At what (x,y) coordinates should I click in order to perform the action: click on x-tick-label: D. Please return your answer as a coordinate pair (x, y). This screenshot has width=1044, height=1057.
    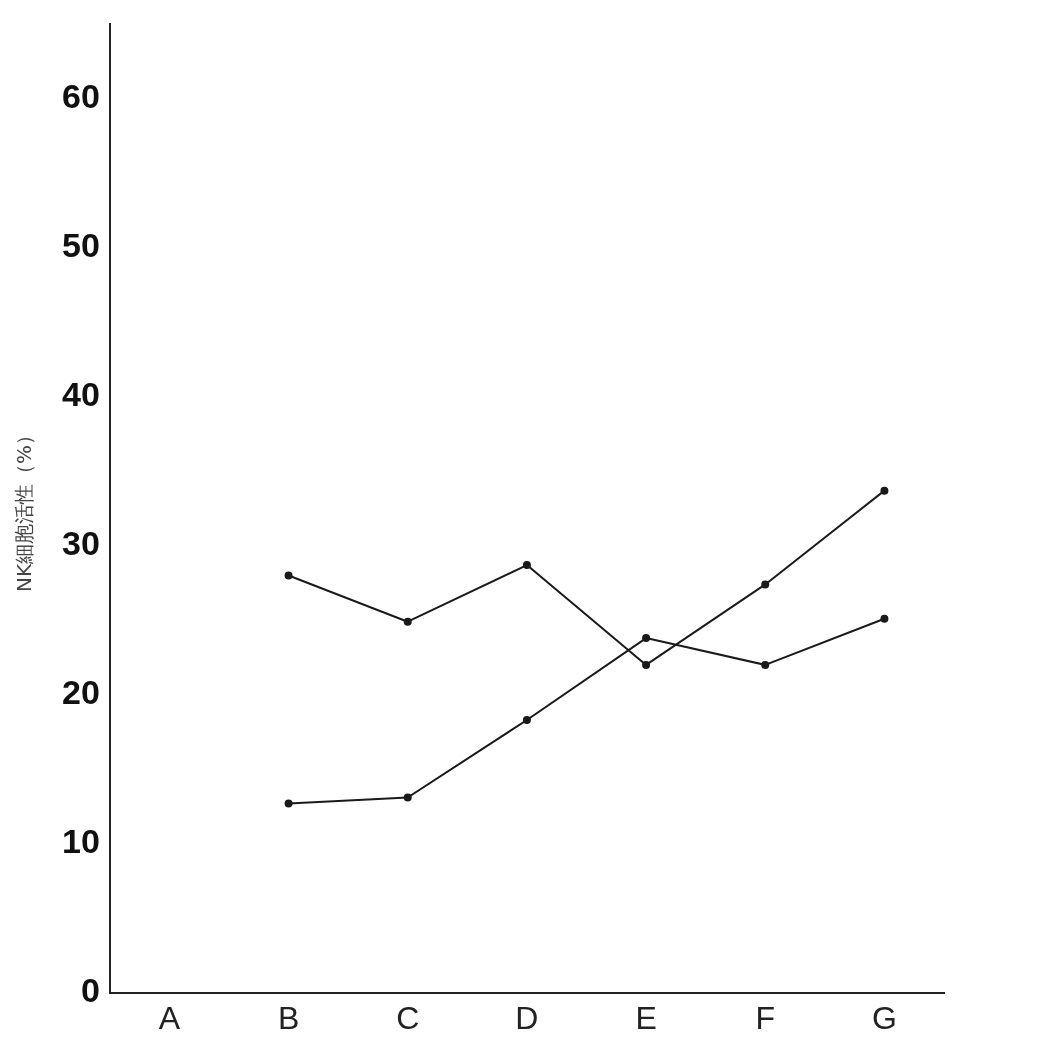
    Looking at the image, I should click on (527, 1017).